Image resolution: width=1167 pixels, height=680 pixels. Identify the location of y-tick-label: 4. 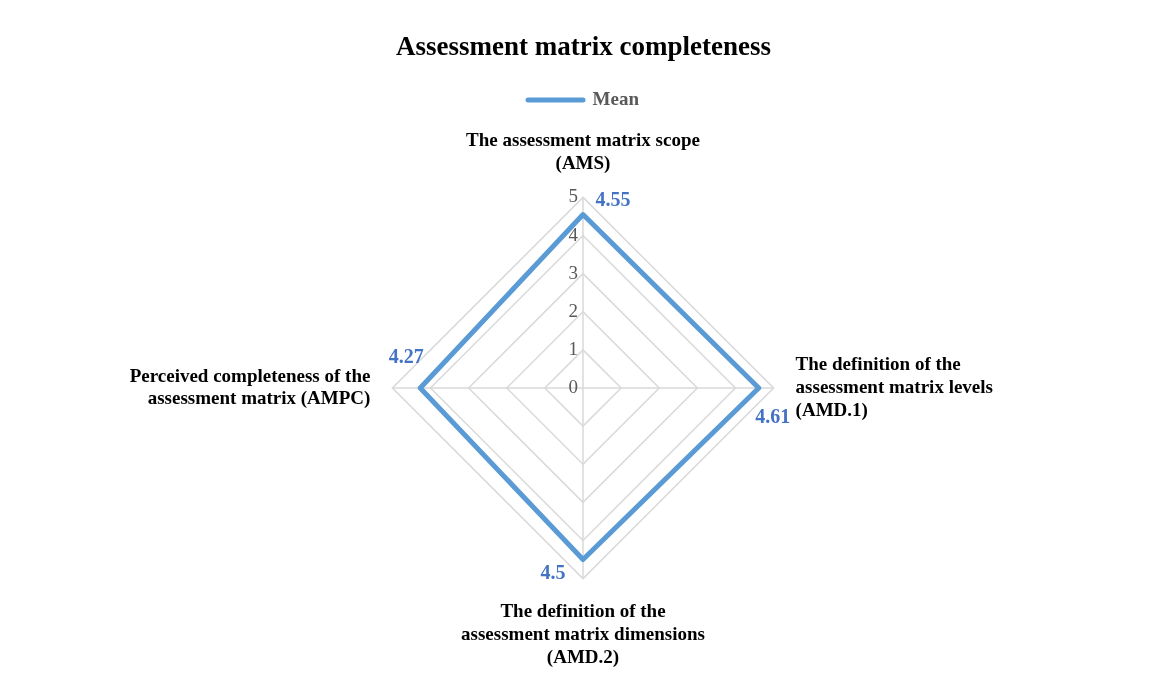
(573, 234).